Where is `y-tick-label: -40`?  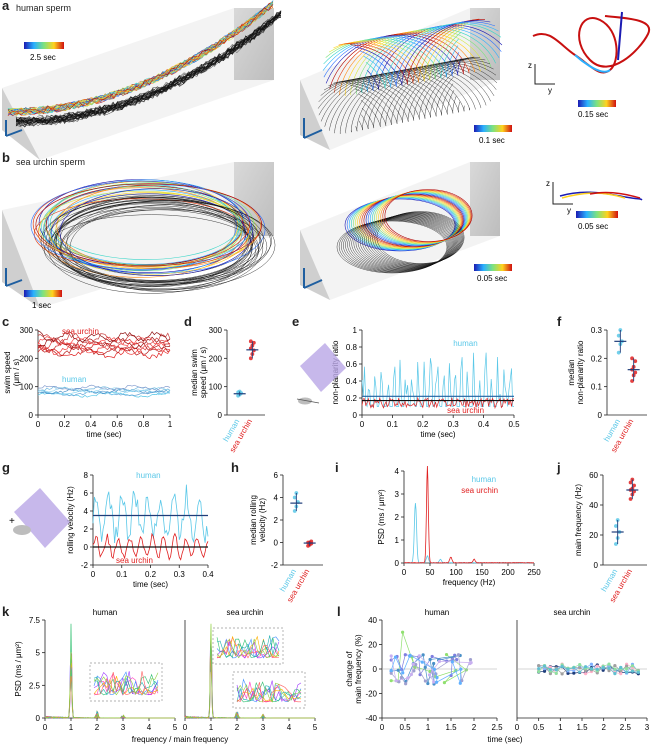
y-tick-label: -40 is located at coordinates (371, 718).